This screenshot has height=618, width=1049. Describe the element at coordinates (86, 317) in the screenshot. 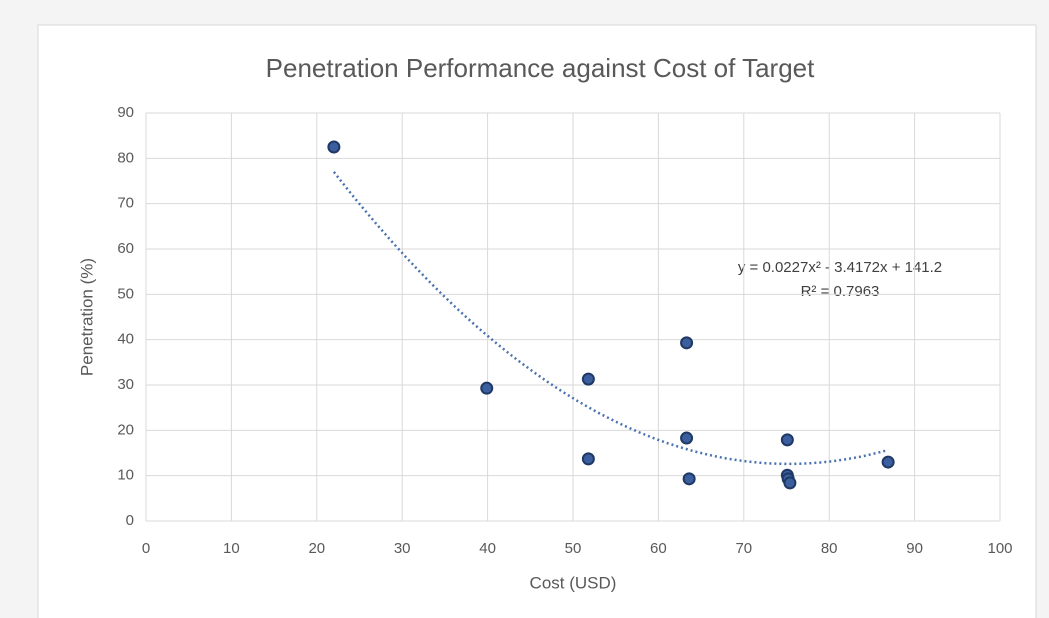

I see `y-axis-label: Penetration (%)` at that location.